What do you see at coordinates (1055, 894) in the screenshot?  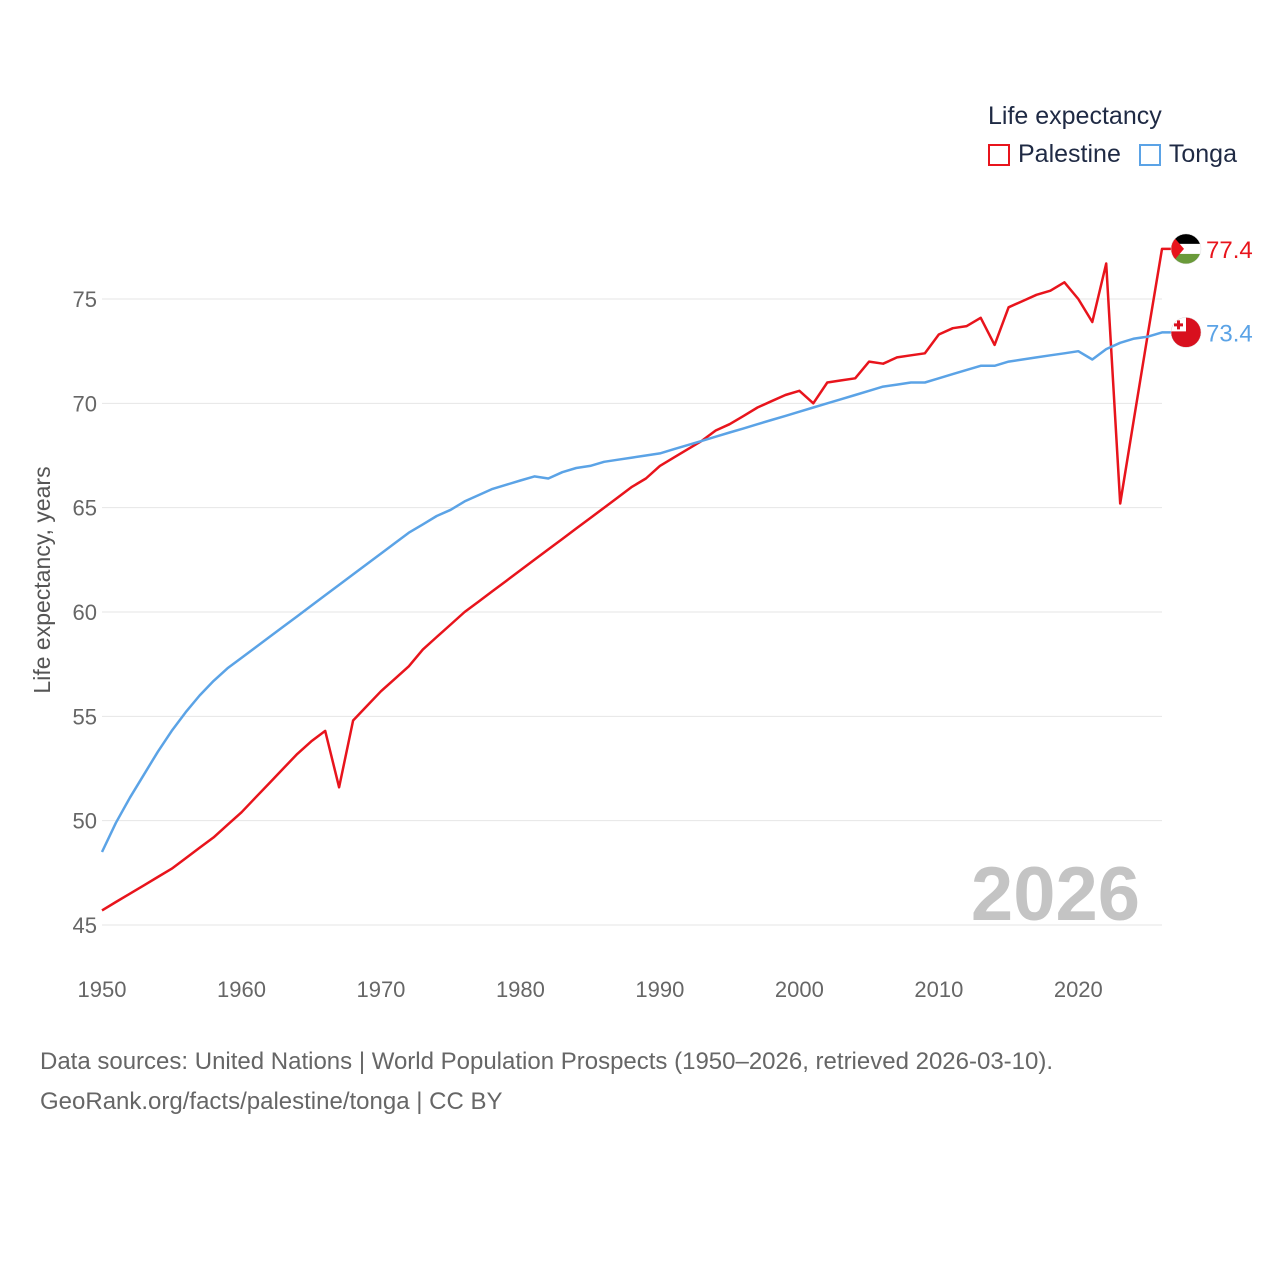 I see `year-watermark: 2026` at bounding box center [1055, 894].